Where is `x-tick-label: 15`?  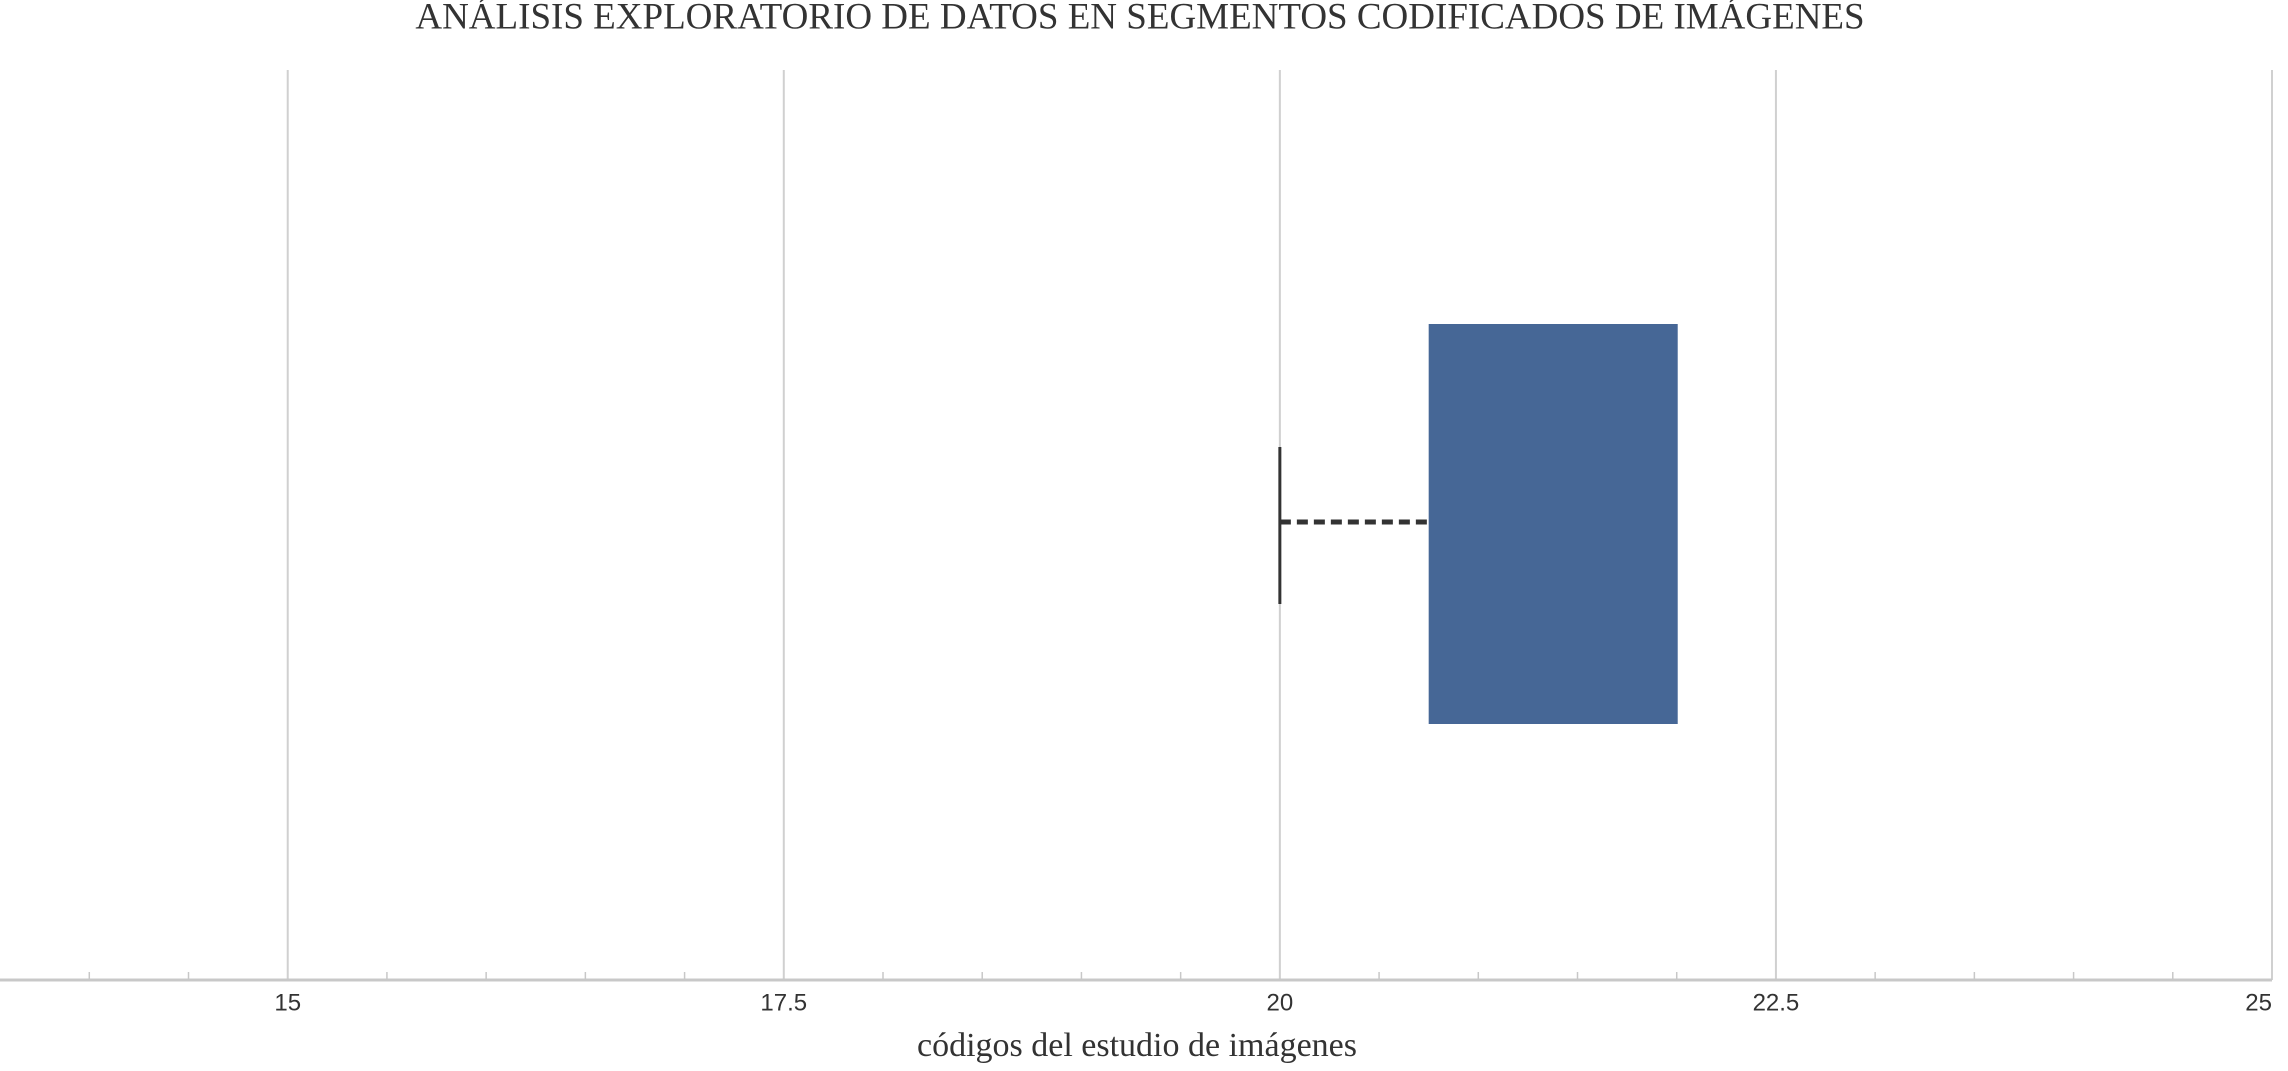 x-tick-label: 15 is located at coordinates (287, 1002).